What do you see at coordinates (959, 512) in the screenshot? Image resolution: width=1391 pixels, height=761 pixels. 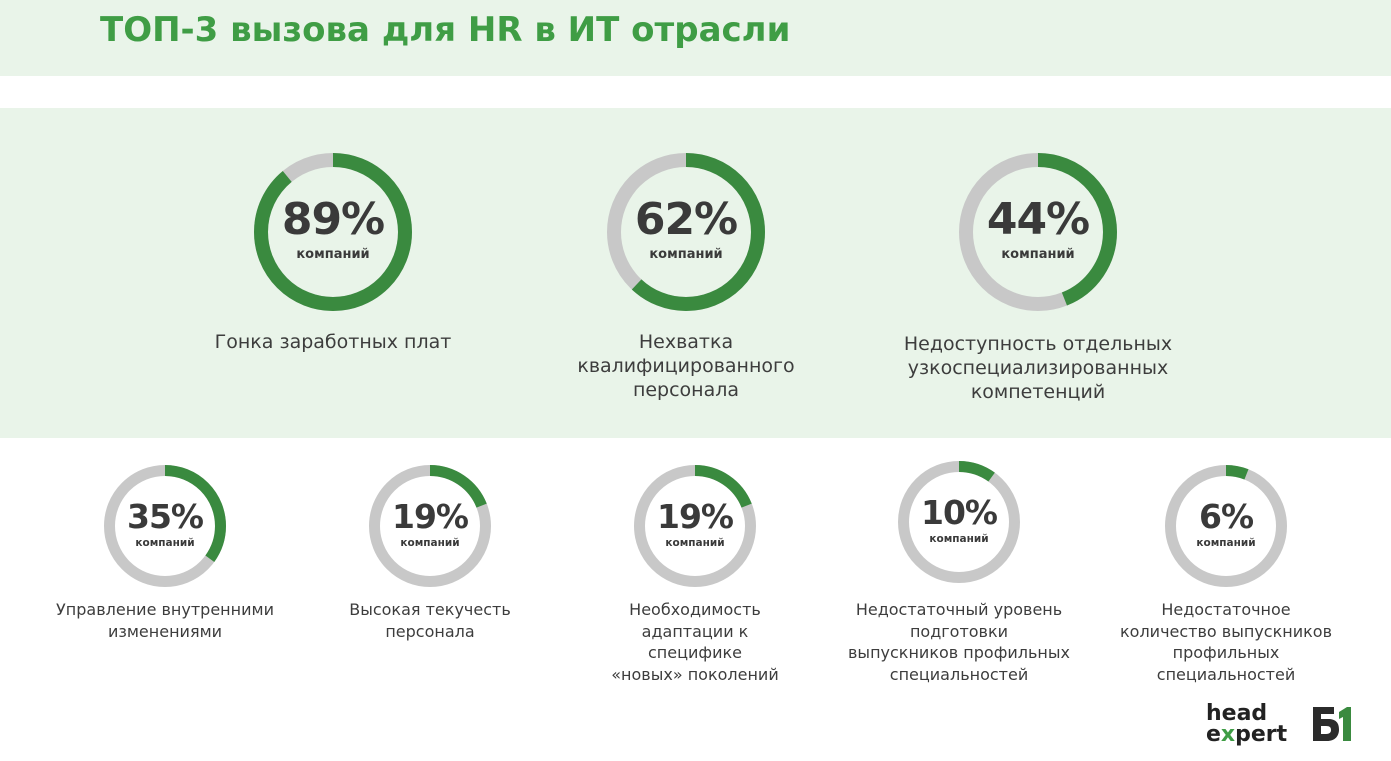 I see `donut-percent: 10%` at bounding box center [959, 512].